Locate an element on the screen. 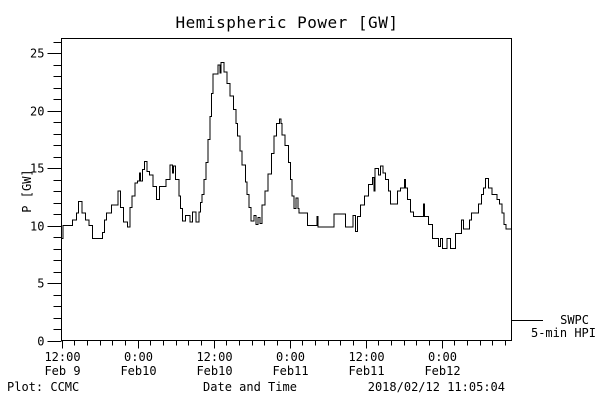 The height and width of the screenshot is (400, 600). legend-label-line1: SWPC is located at coordinates (574, 320).